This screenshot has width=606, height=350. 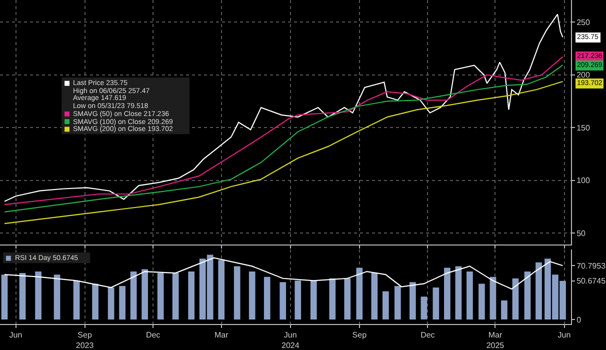 What do you see at coordinates (583, 22) in the screenshot?
I see `y-tick-label: 250` at bounding box center [583, 22].